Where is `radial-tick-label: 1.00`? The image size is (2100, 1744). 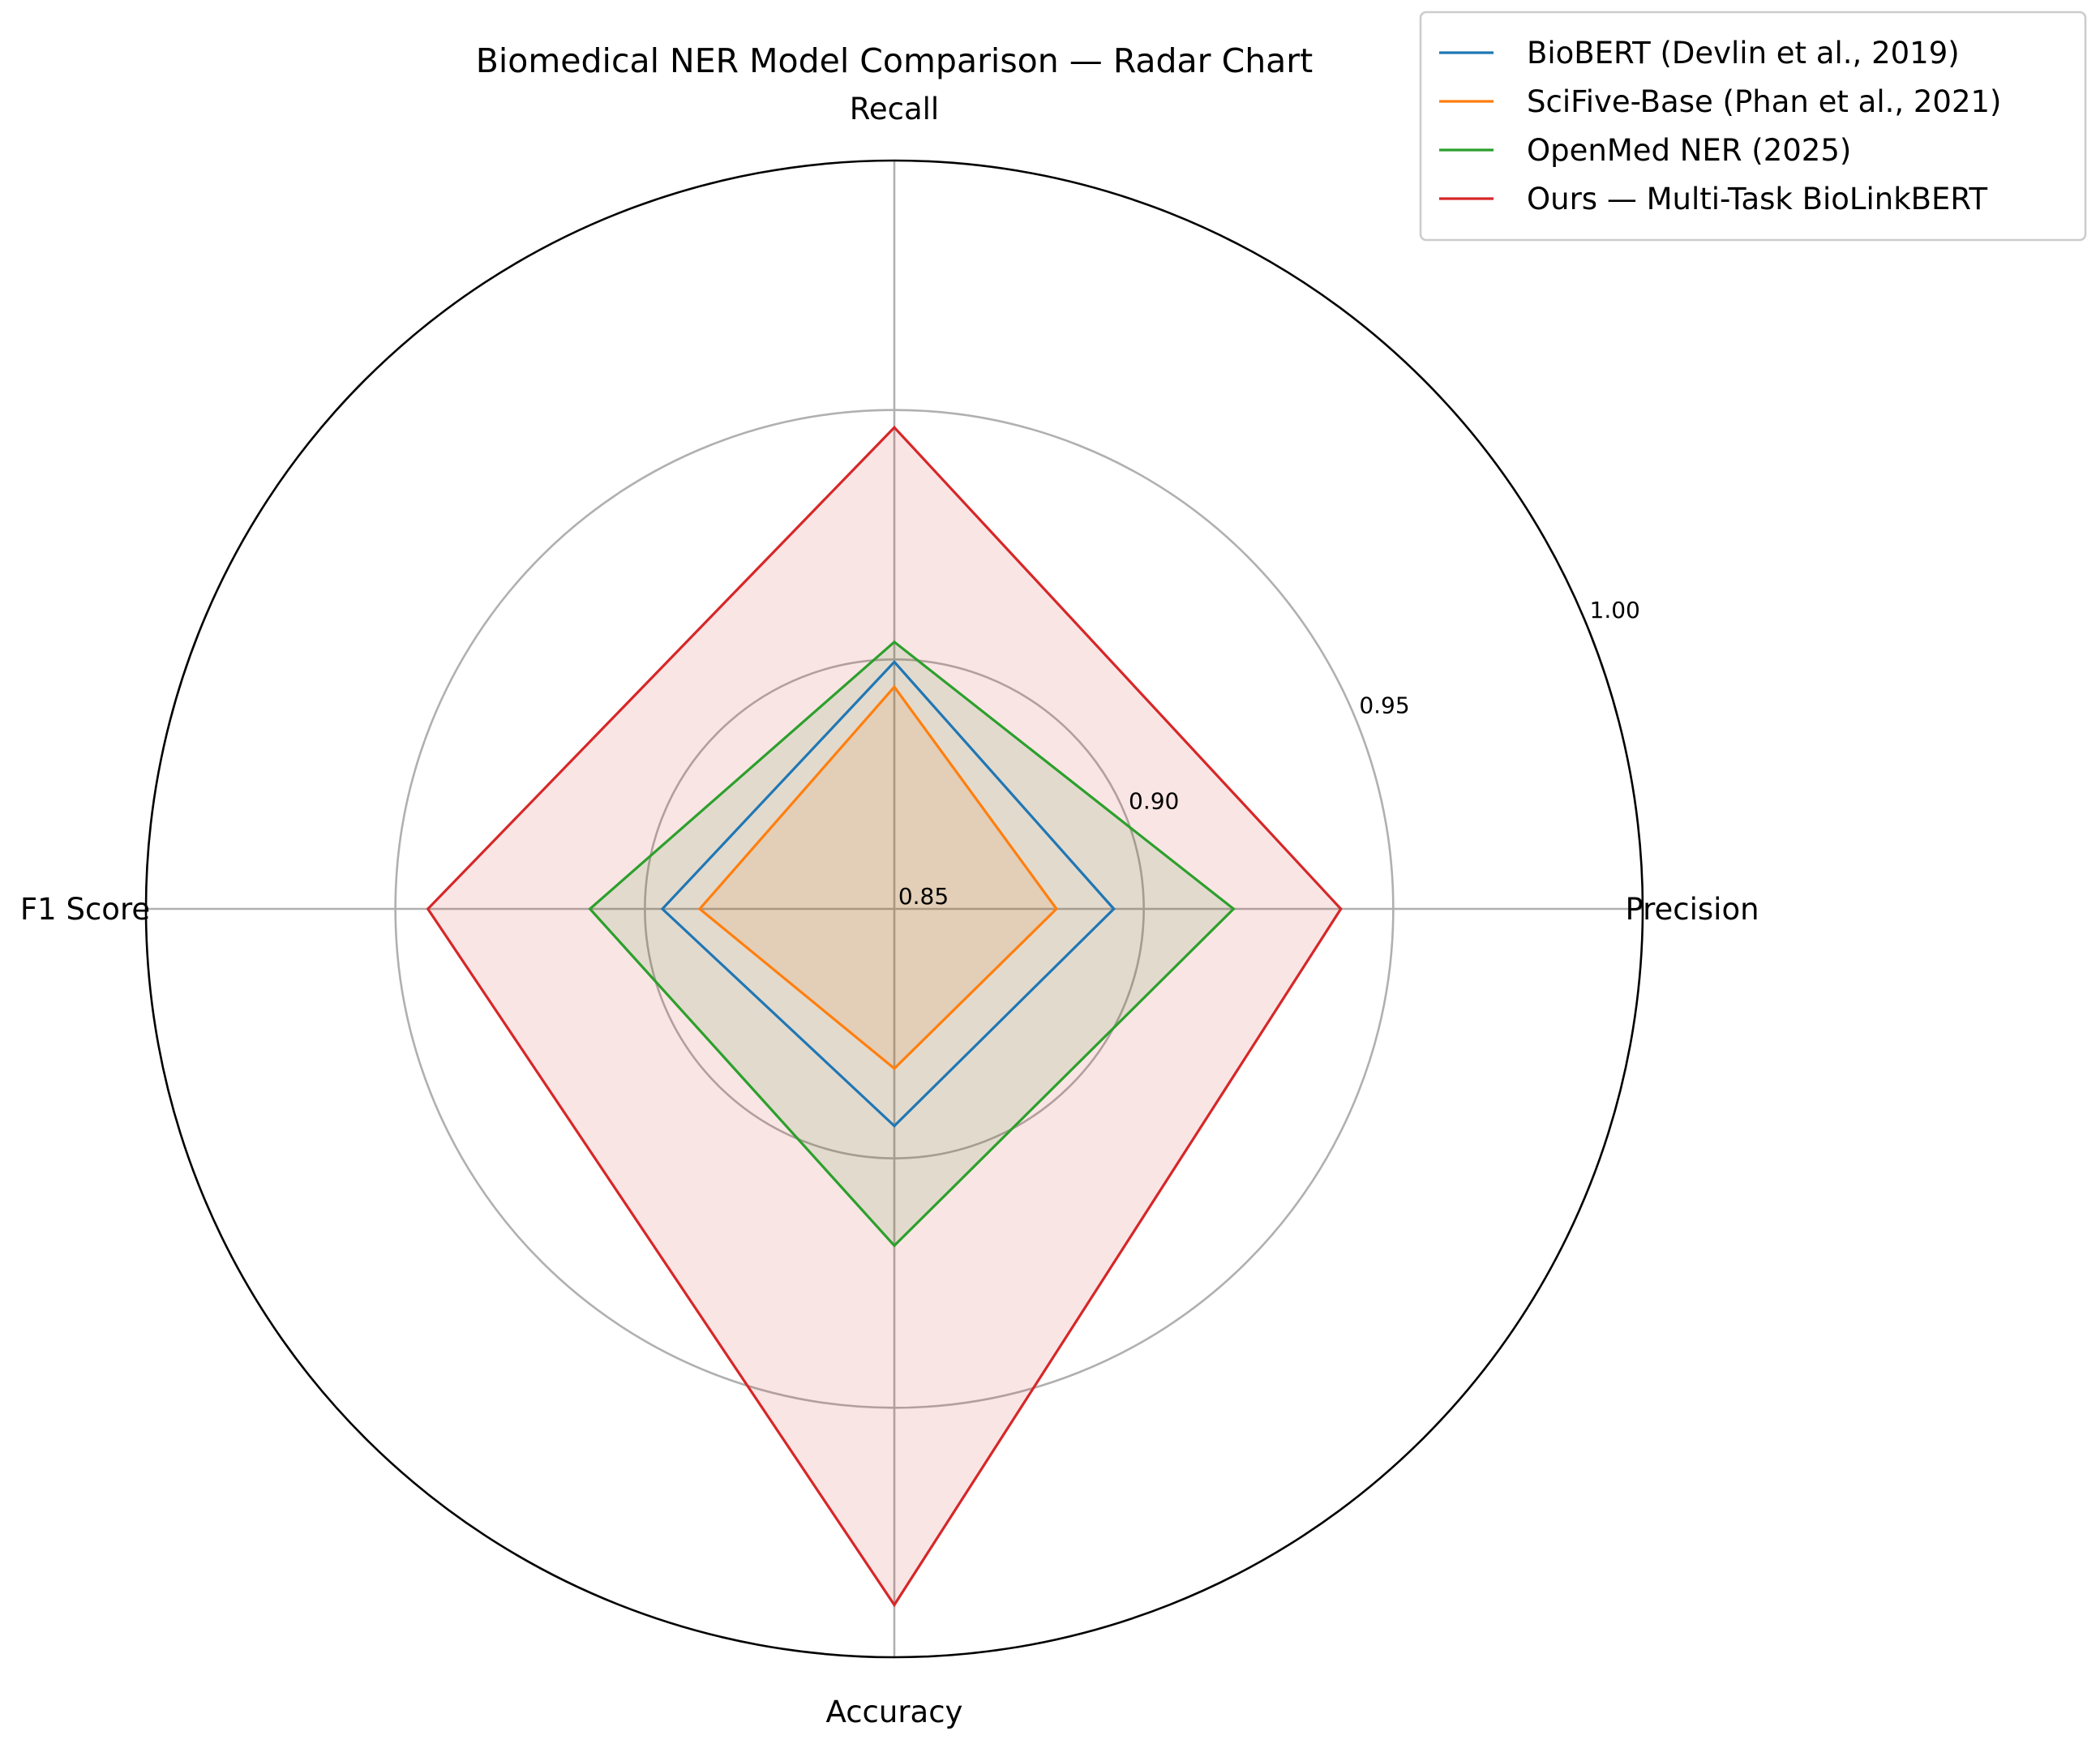
radial-tick-label: 1.00 is located at coordinates (1615, 610).